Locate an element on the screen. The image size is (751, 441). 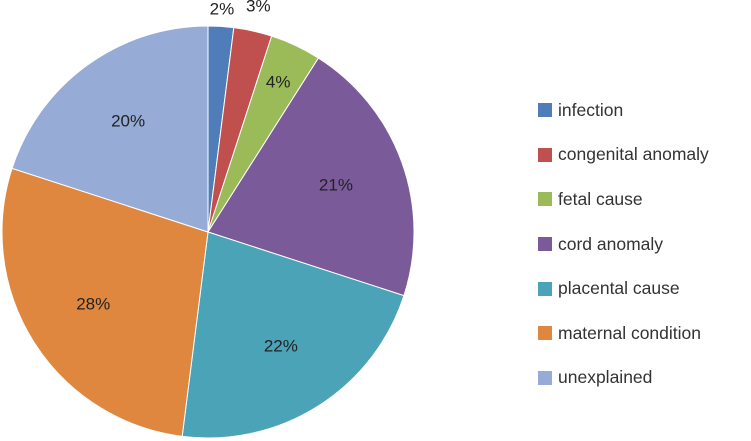
legend-item-unexplained: unexplained is located at coordinates (623, 378).